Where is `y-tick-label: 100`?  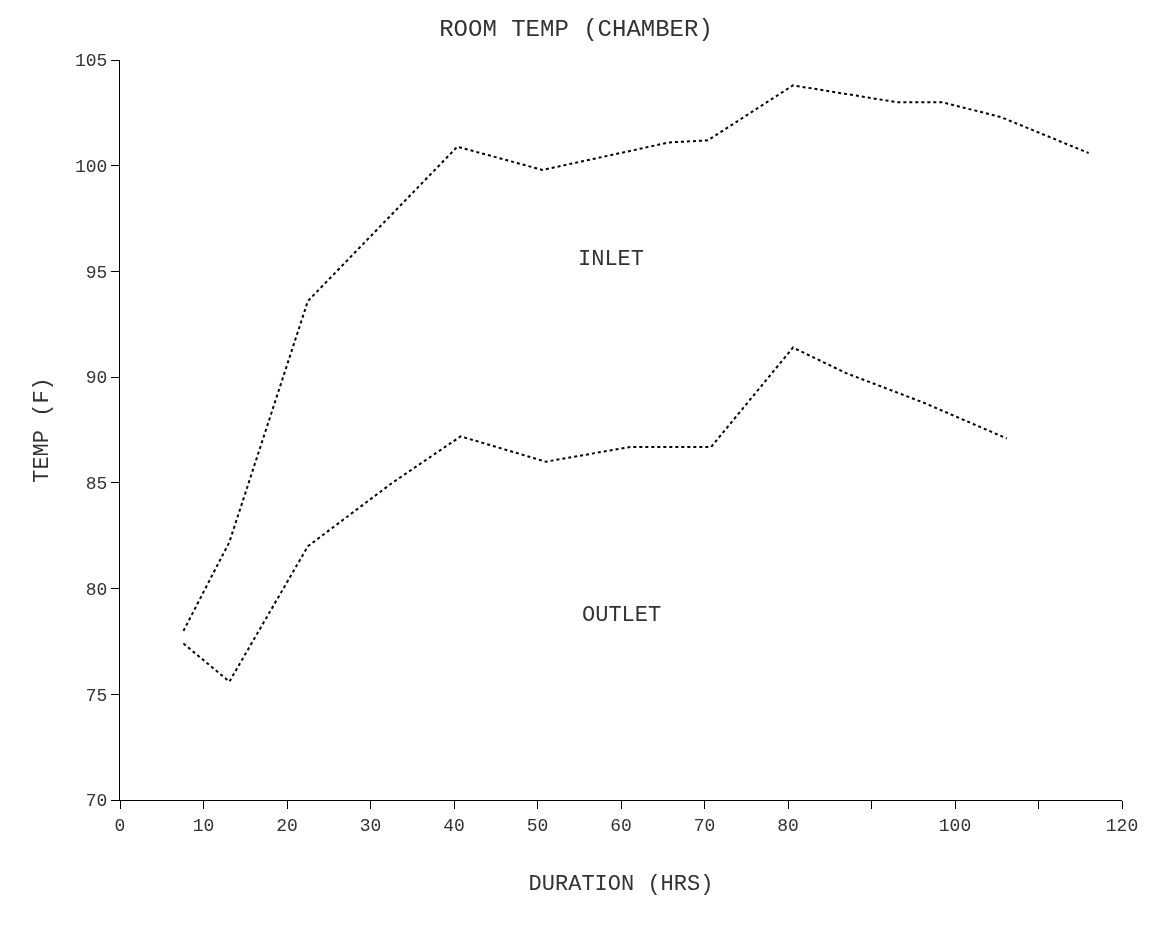 y-tick-label: 100 is located at coordinates (91, 167).